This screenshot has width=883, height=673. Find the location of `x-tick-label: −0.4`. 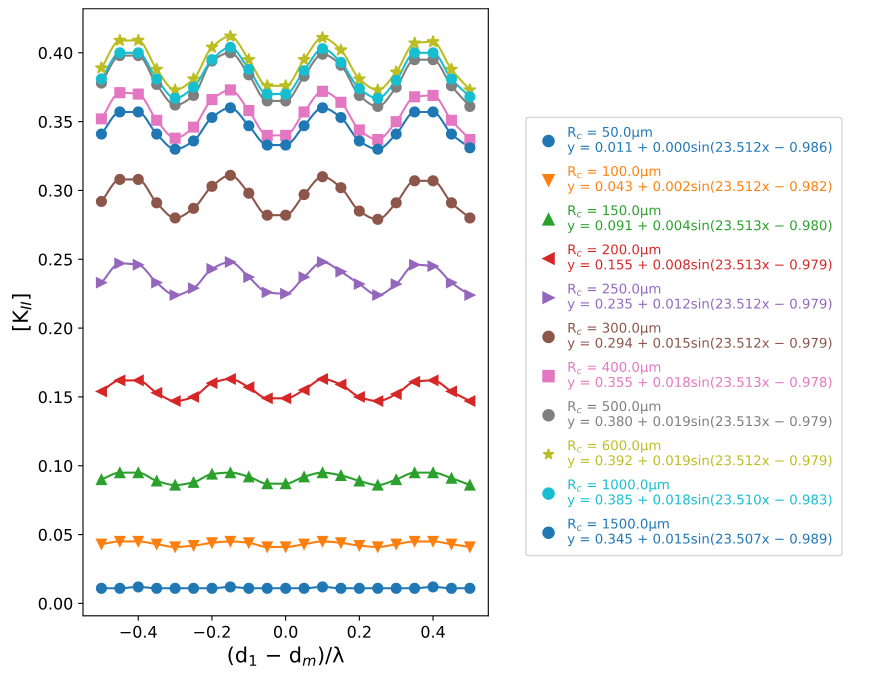

x-tick-label: −0.4 is located at coordinates (138, 632).